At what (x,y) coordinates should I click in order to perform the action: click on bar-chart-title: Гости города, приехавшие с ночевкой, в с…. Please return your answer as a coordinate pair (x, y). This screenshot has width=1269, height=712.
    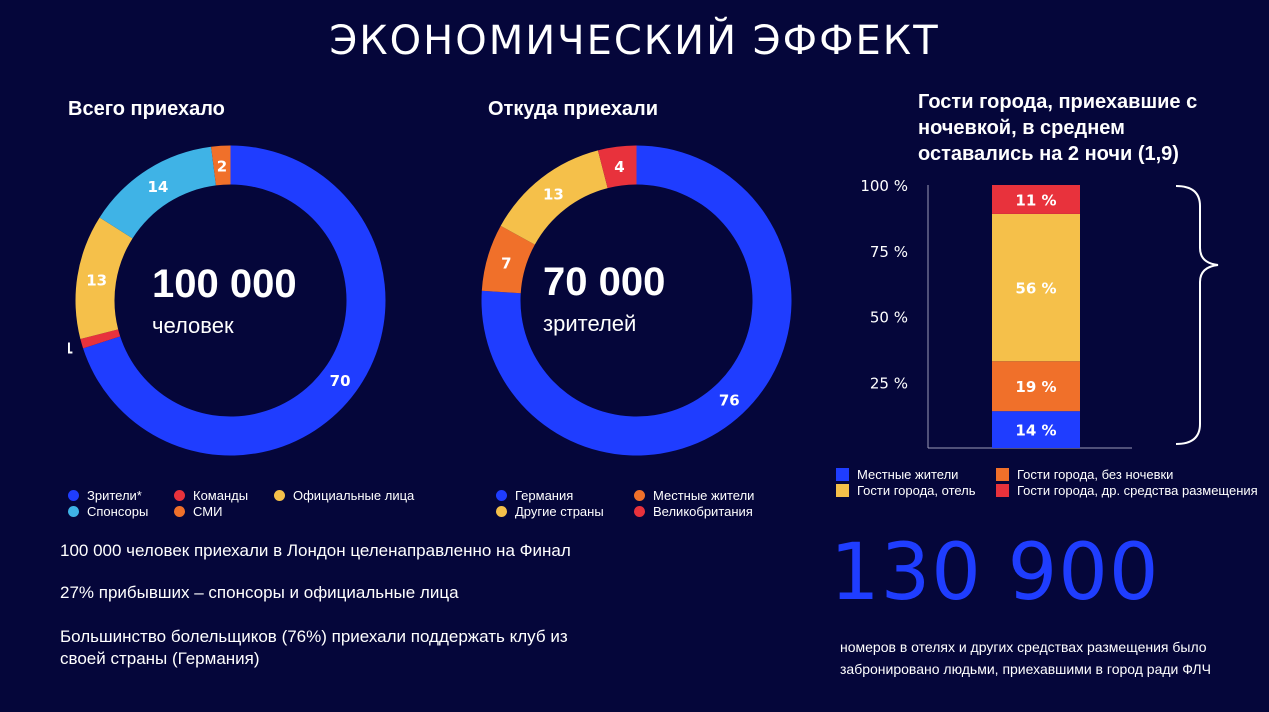
    Looking at the image, I should click on (1058, 128).